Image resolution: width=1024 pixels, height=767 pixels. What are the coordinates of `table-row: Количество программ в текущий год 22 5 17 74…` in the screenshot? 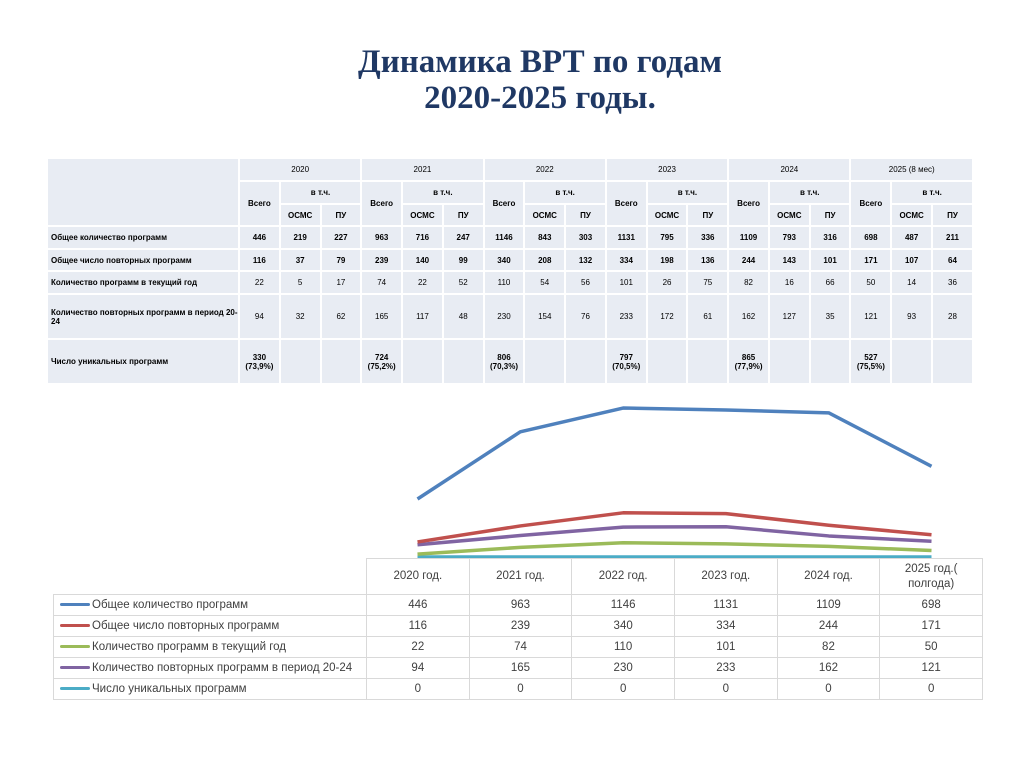 It's located at (510, 282).